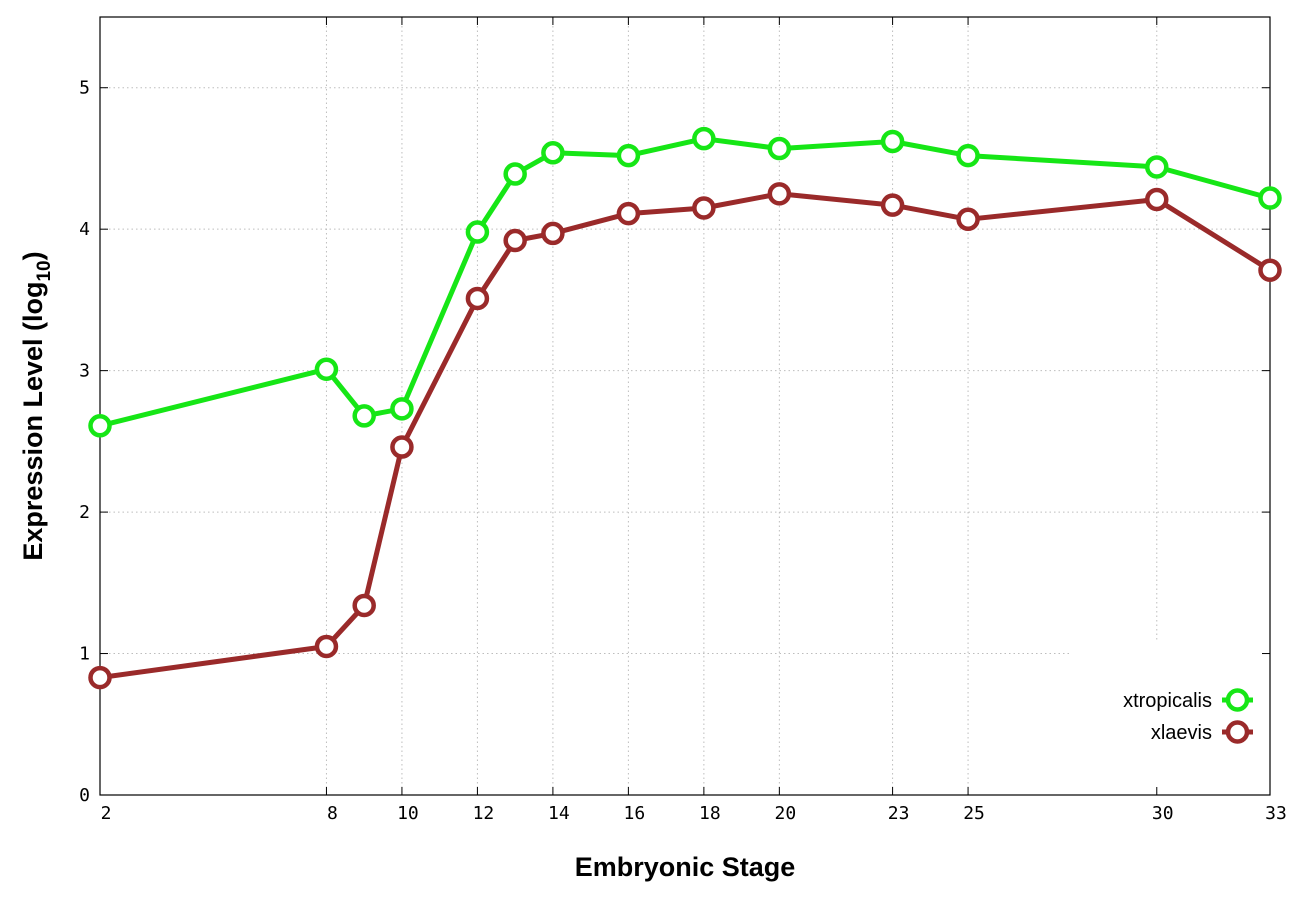 This screenshot has width=1296, height=907. Describe the element at coordinates (899, 813) in the screenshot. I see `x-tick-label: 23` at that location.